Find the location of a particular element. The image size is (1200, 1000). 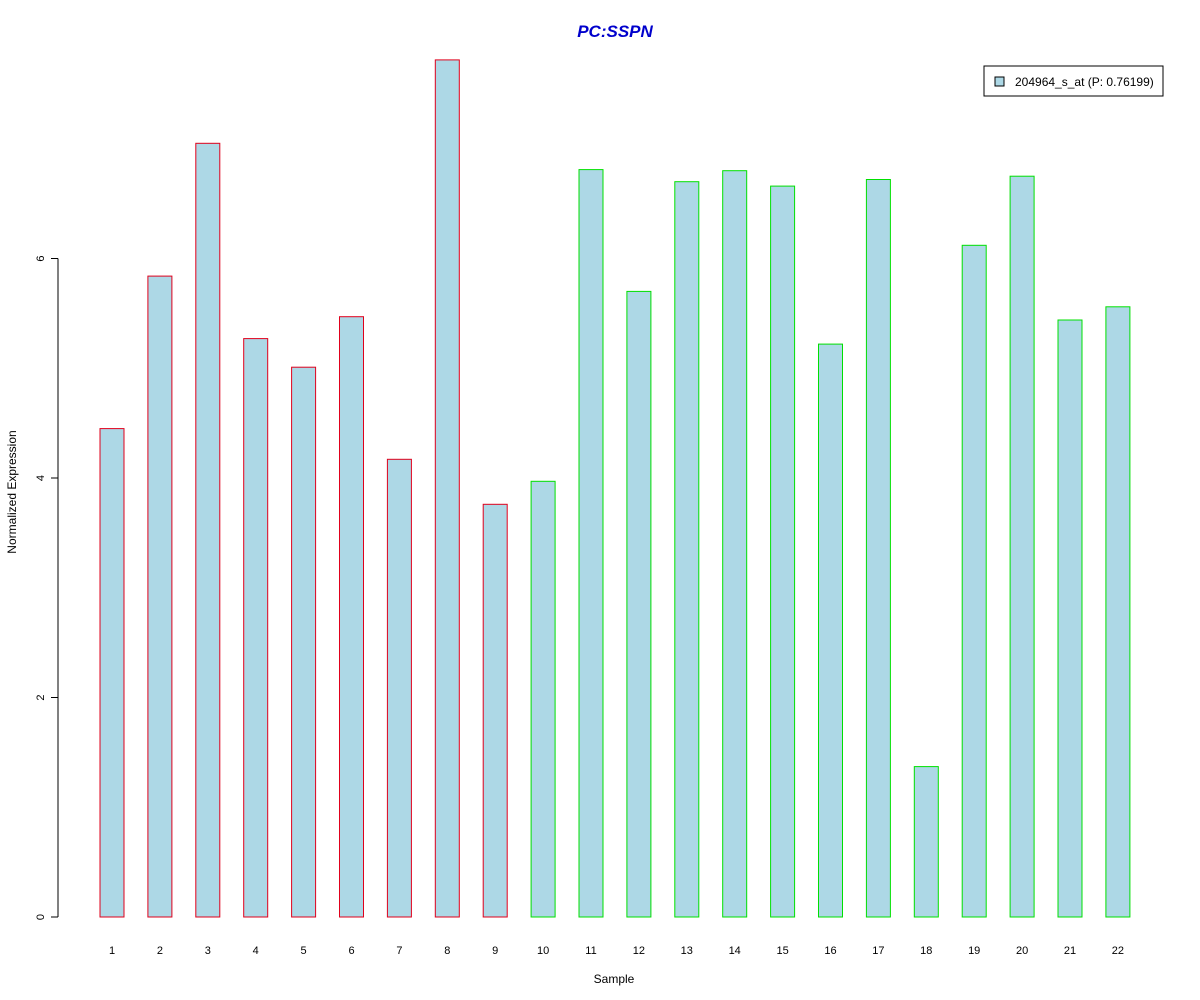

y-tick-label: 4 is located at coordinates (41, 478).